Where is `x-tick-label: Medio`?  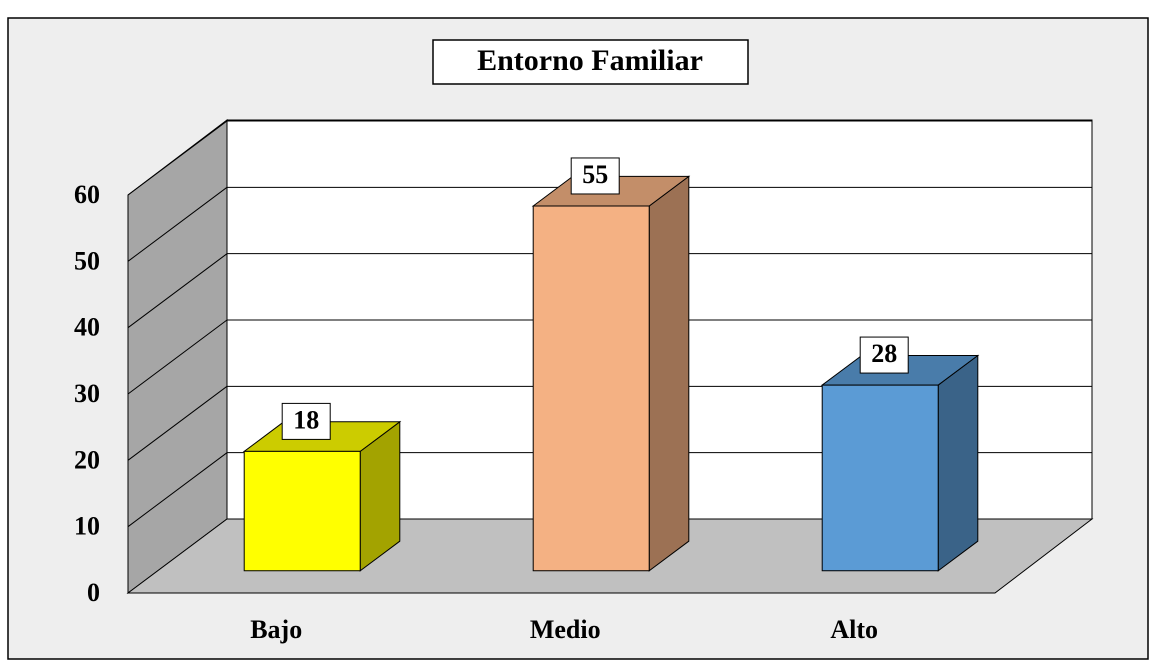
x-tick-label: Medio is located at coordinates (565, 629).